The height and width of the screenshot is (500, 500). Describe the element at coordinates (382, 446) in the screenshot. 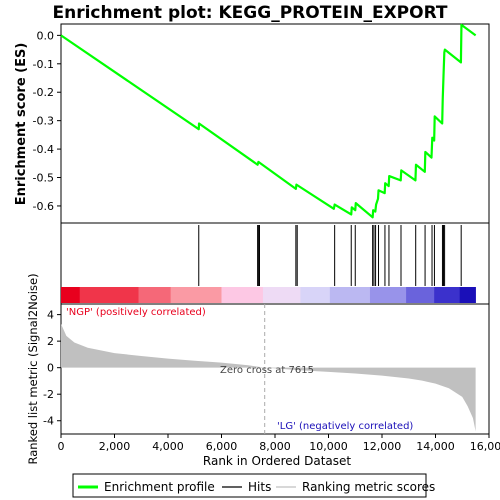

I see `x-tick-label: 12,000` at that location.